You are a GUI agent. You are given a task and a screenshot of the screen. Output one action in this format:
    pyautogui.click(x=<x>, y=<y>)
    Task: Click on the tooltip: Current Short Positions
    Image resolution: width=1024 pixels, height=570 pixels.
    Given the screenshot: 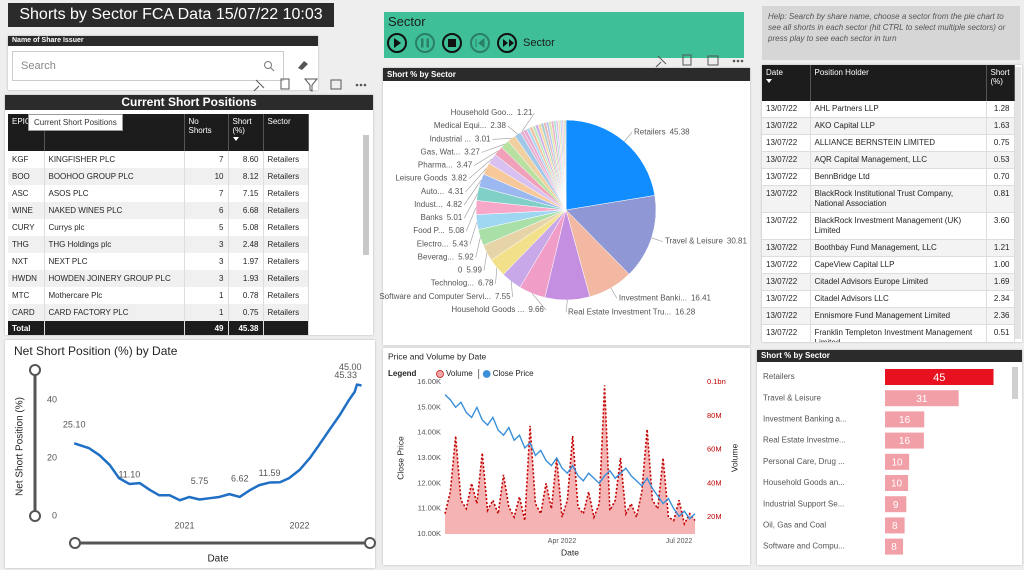 What is the action you would take?
    pyautogui.click(x=75, y=122)
    